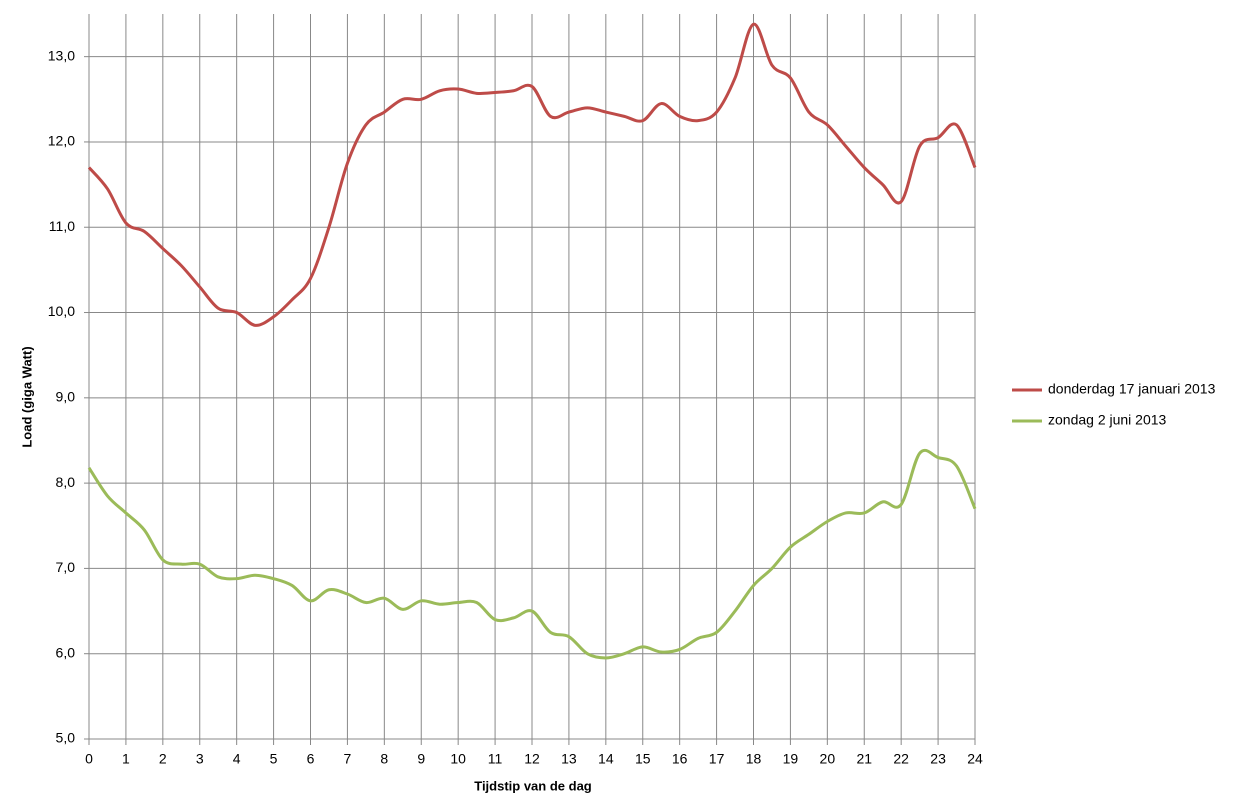 This screenshot has width=1249, height=808. What do you see at coordinates (311, 759) in the screenshot?
I see `x-tick-label: 6` at bounding box center [311, 759].